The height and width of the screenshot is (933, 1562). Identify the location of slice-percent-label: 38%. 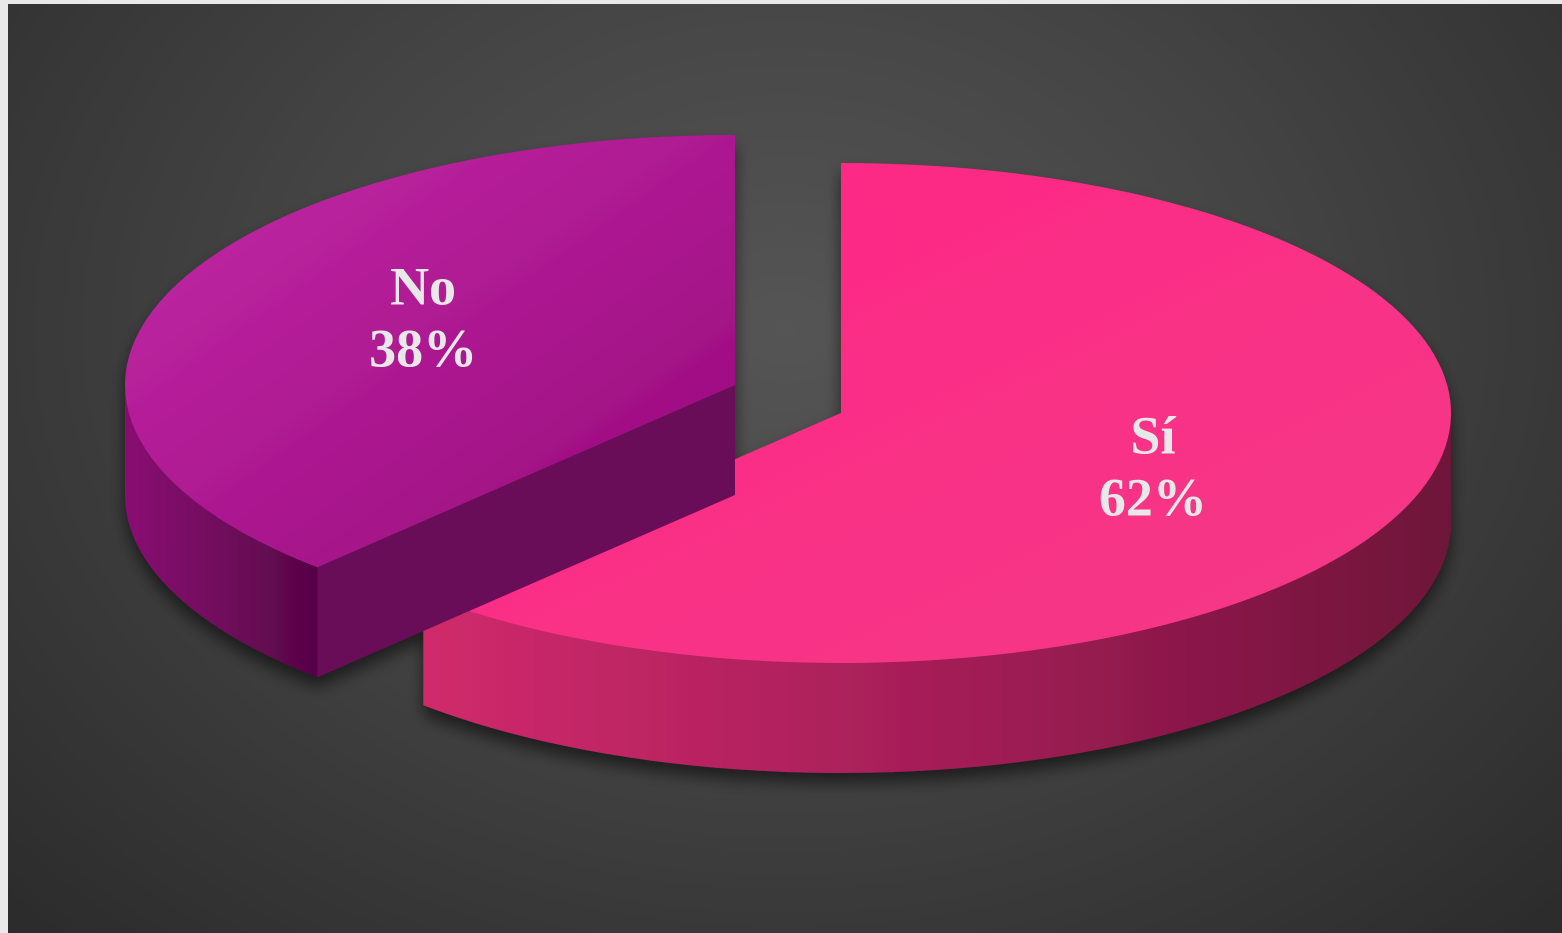
(423, 348).